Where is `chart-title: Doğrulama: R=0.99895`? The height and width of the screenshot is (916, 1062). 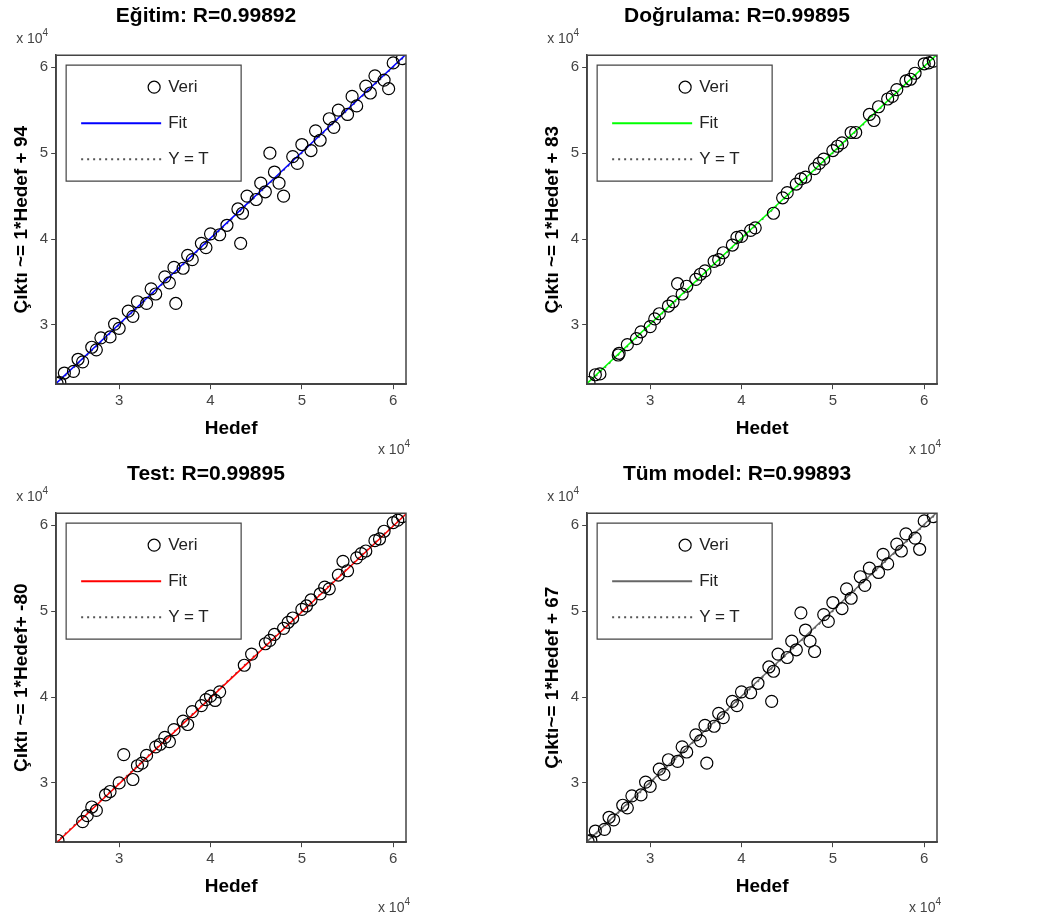 chart-title: Doğrulama: R=0.99895 is located at coordinates (737, 15).